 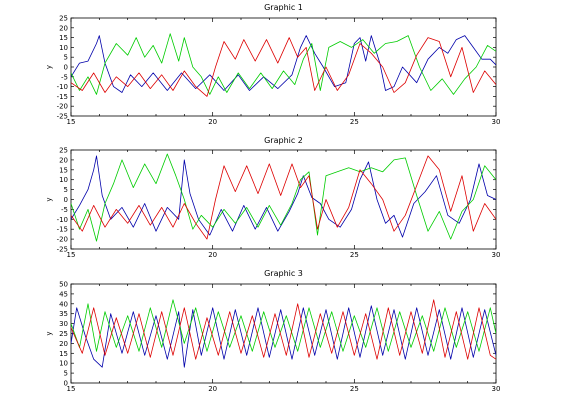 I want to click on y-tick-label: 35, so click(x=63, y=314).